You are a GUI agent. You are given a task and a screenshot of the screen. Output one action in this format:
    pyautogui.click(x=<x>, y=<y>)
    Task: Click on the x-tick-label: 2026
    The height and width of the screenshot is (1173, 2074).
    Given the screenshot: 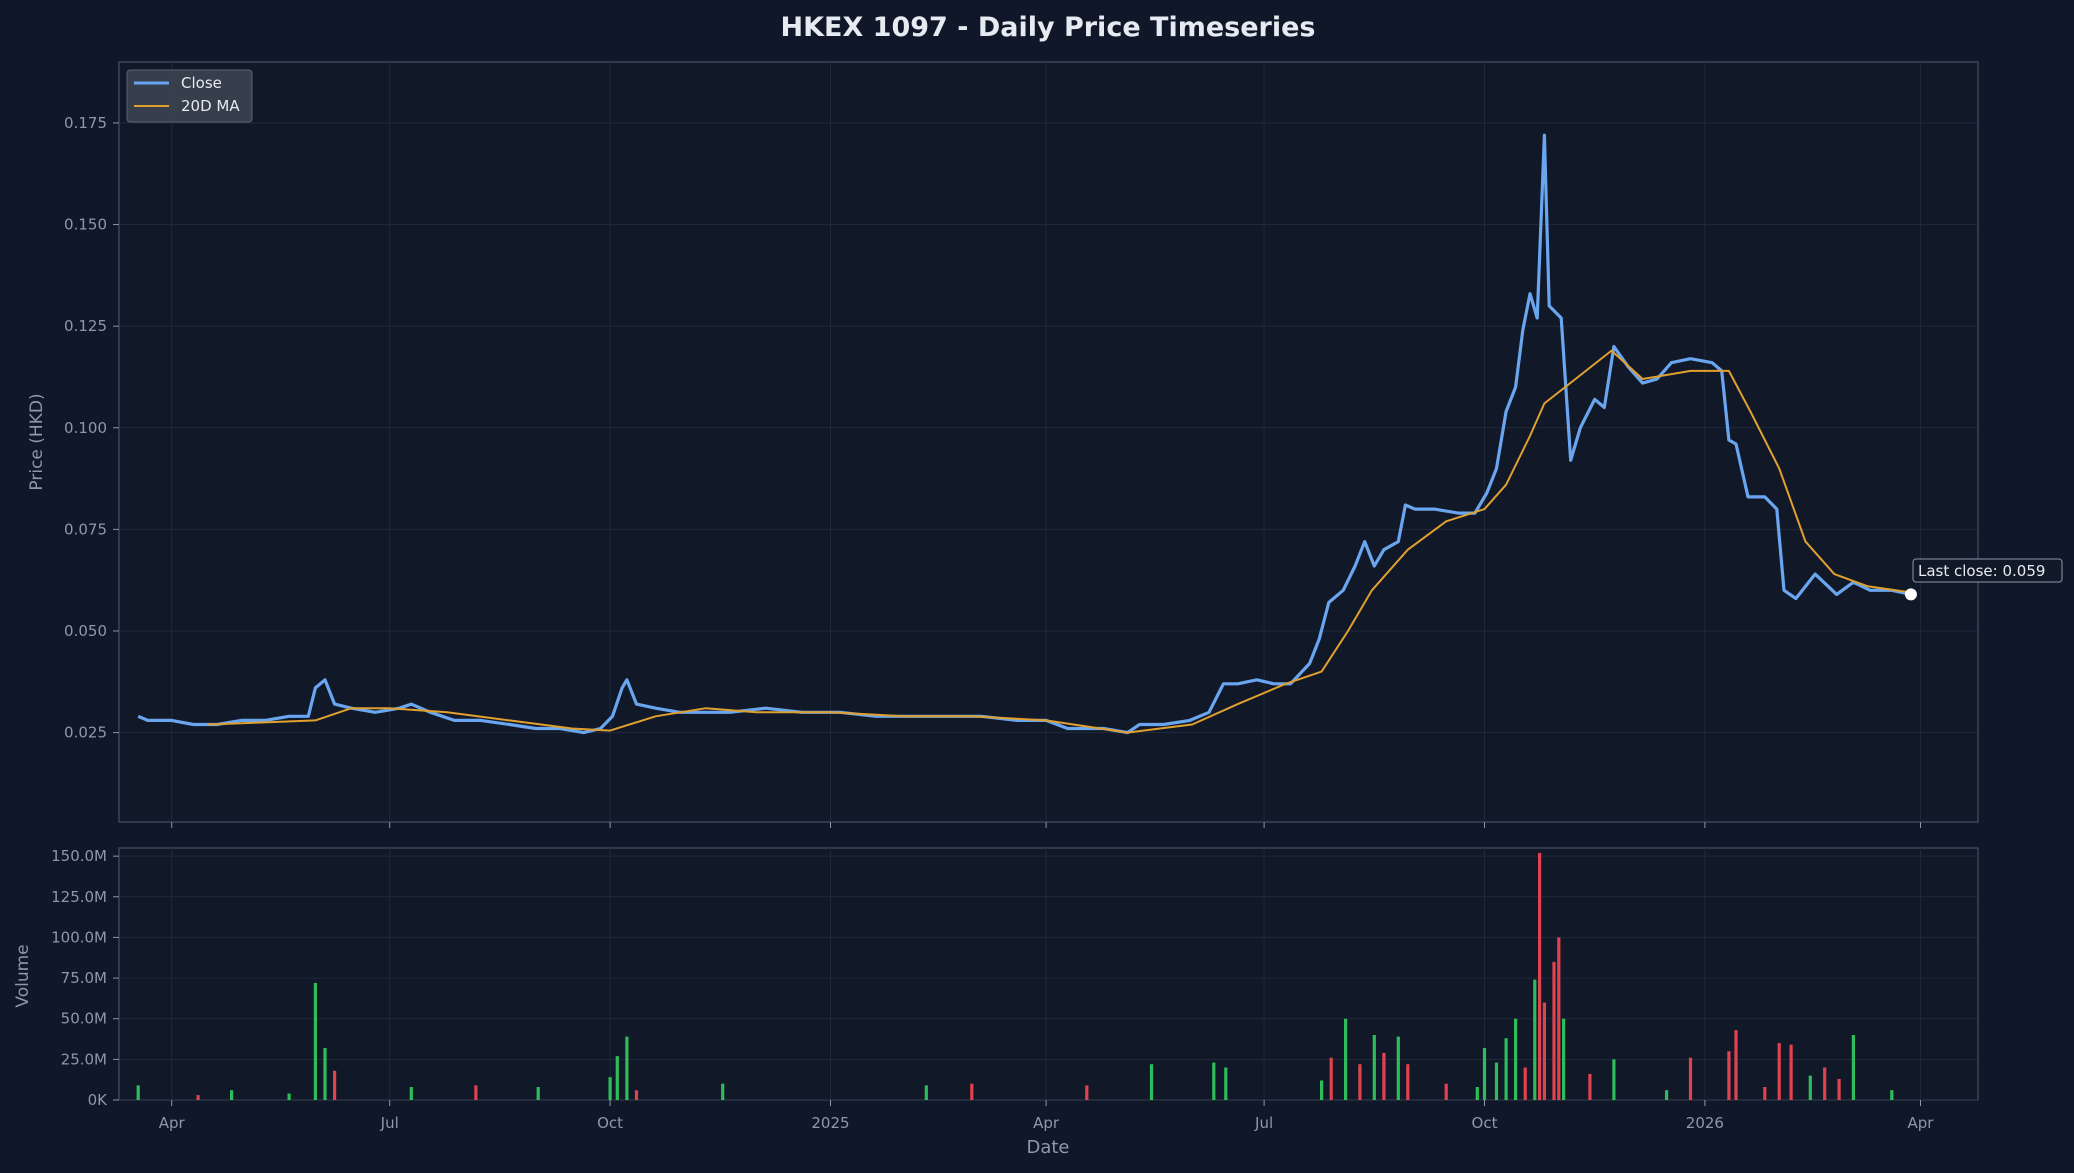 What is the action you would take?
    pyautogui.click(x=1705, y=1123)
    